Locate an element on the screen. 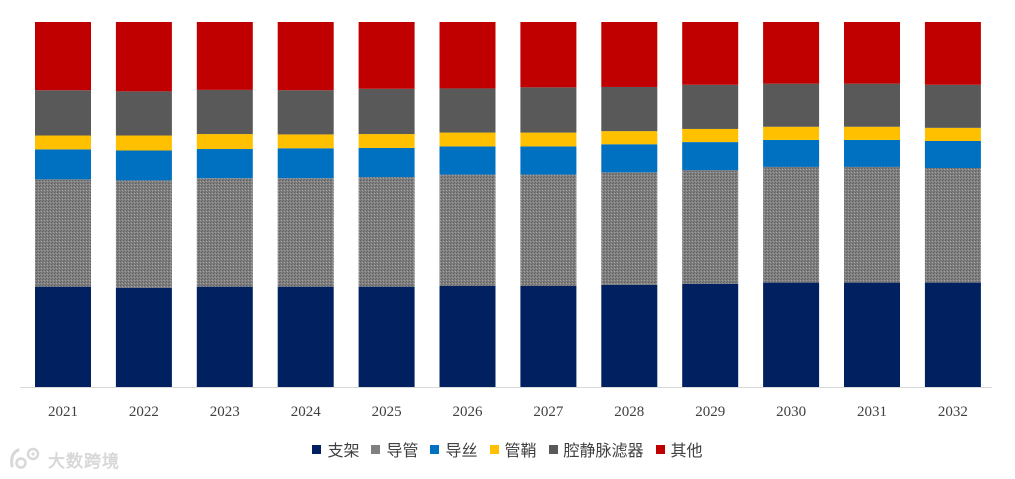 The width and height of the screenshot is (1015, 479). legend-label: 导管 is located at coordinates (402, 450).